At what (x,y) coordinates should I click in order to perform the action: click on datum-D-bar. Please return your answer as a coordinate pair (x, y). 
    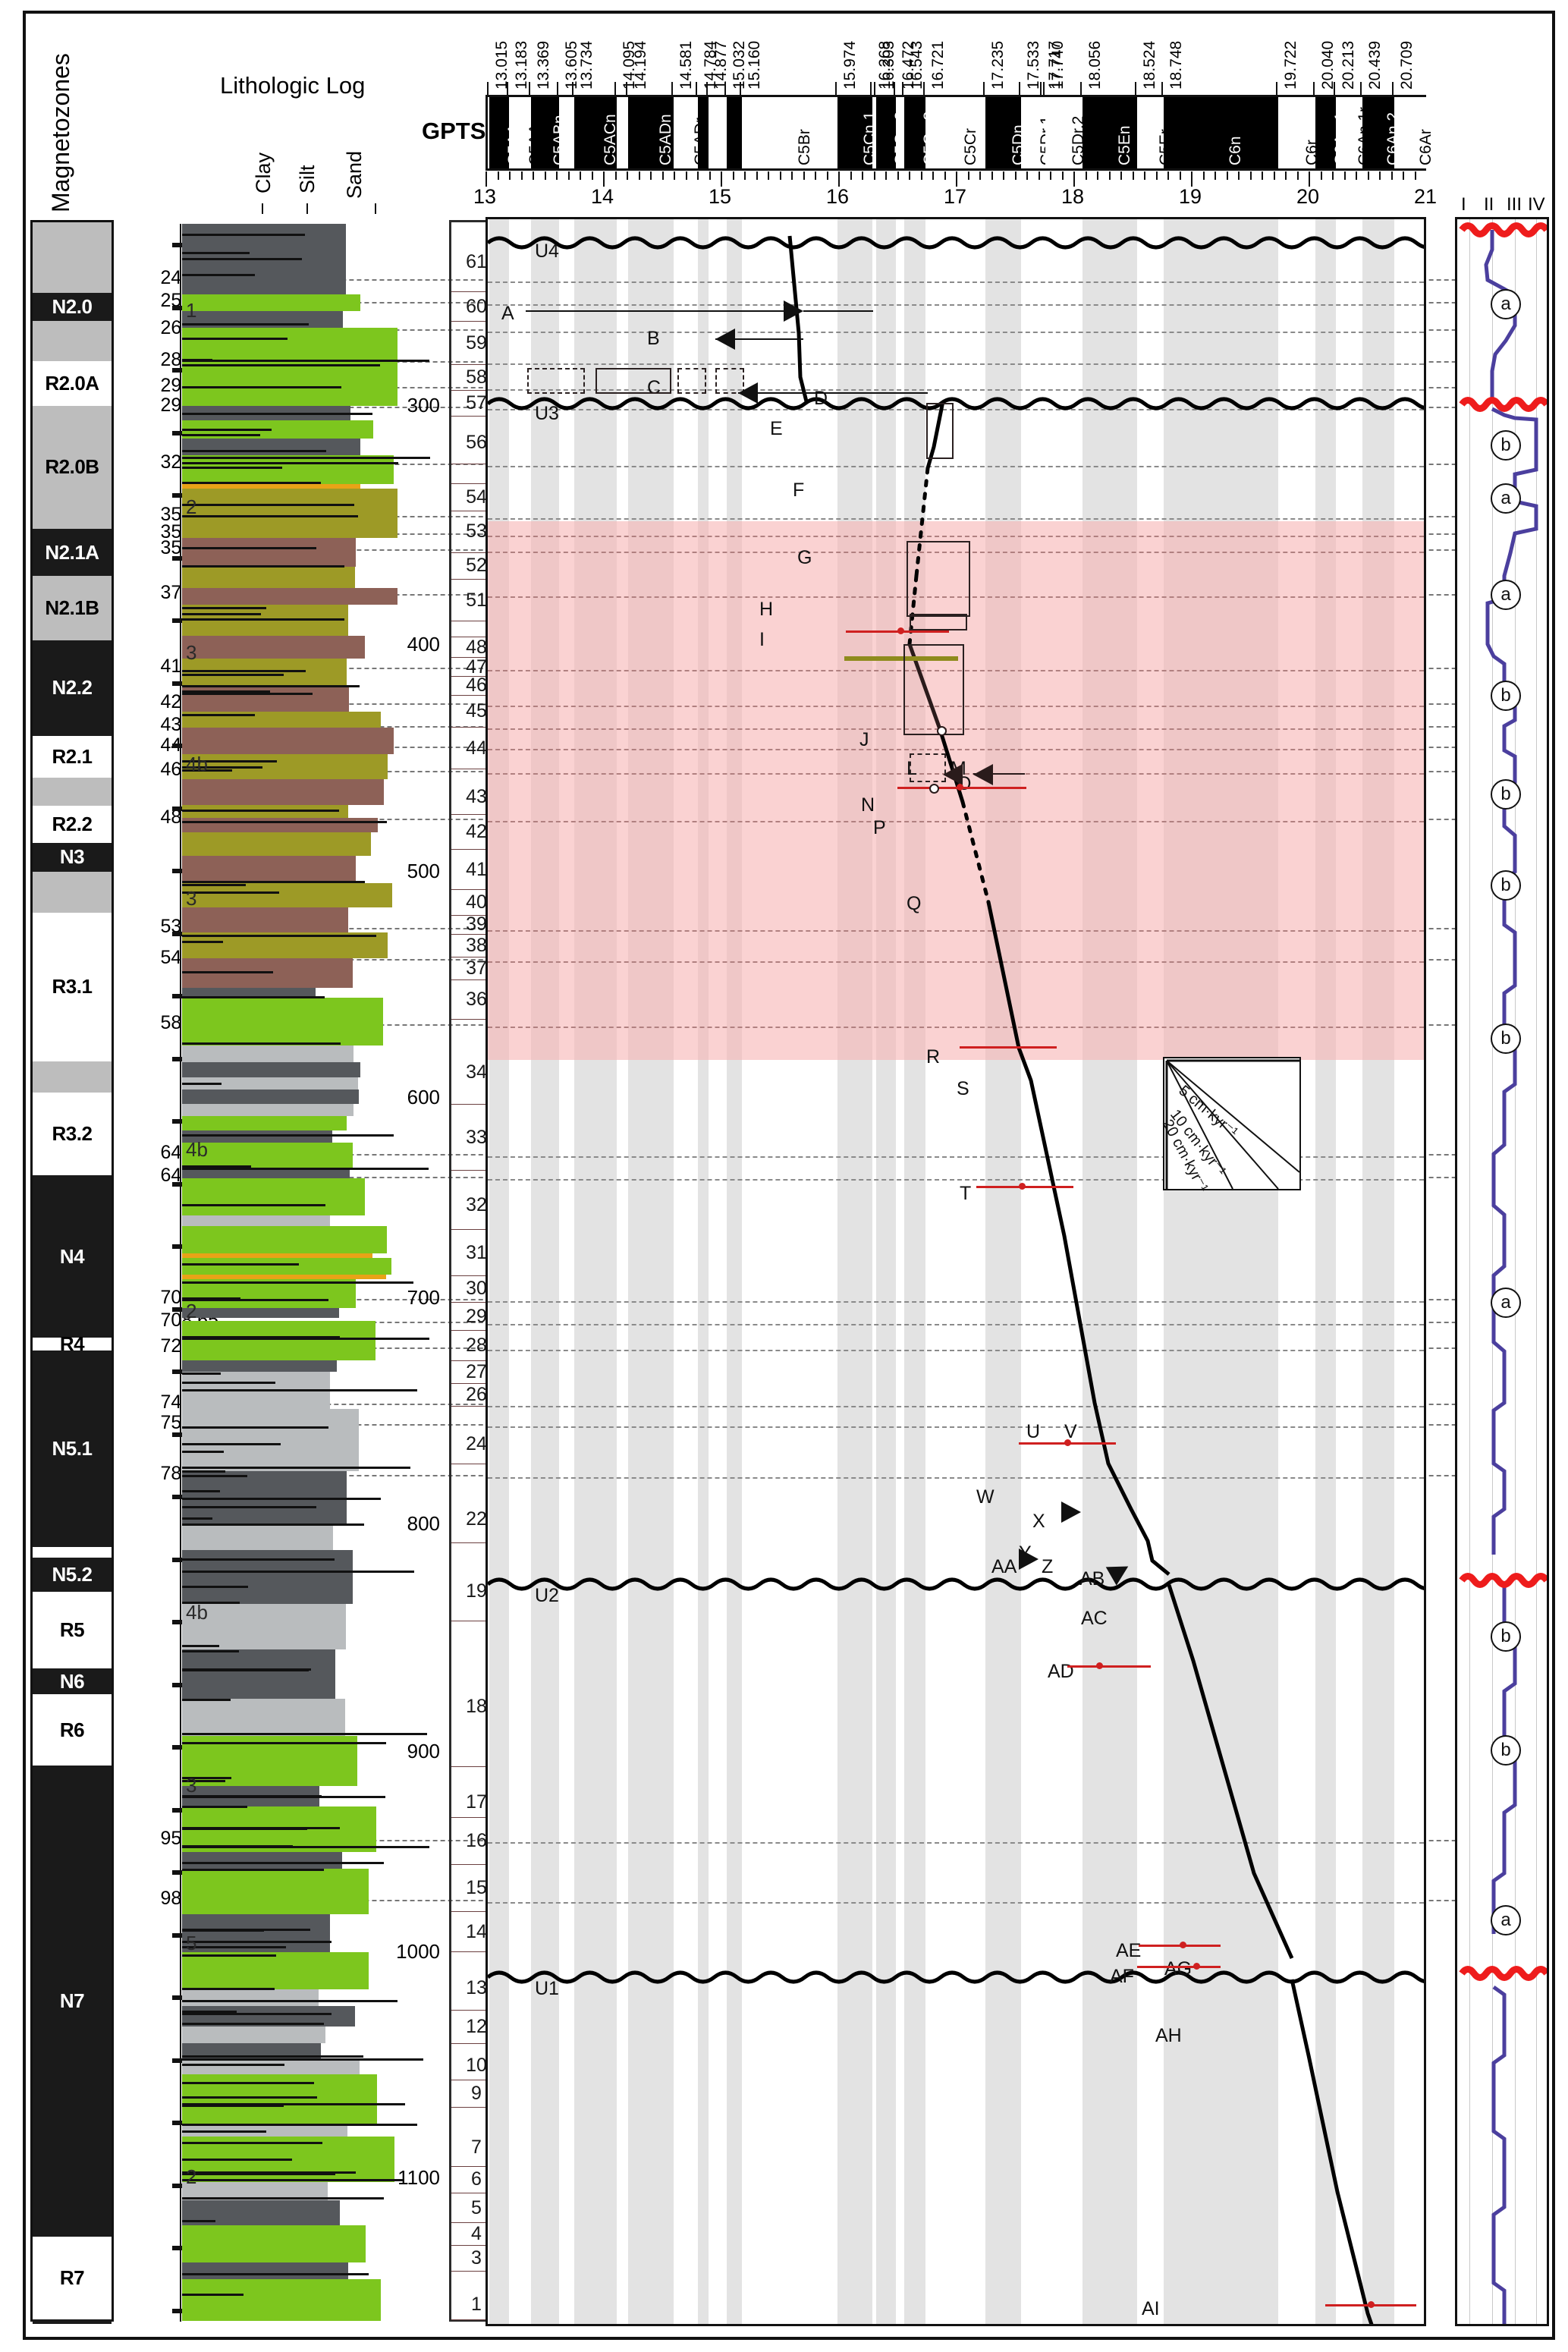
    Looking at the image, I should click on (833, 393).